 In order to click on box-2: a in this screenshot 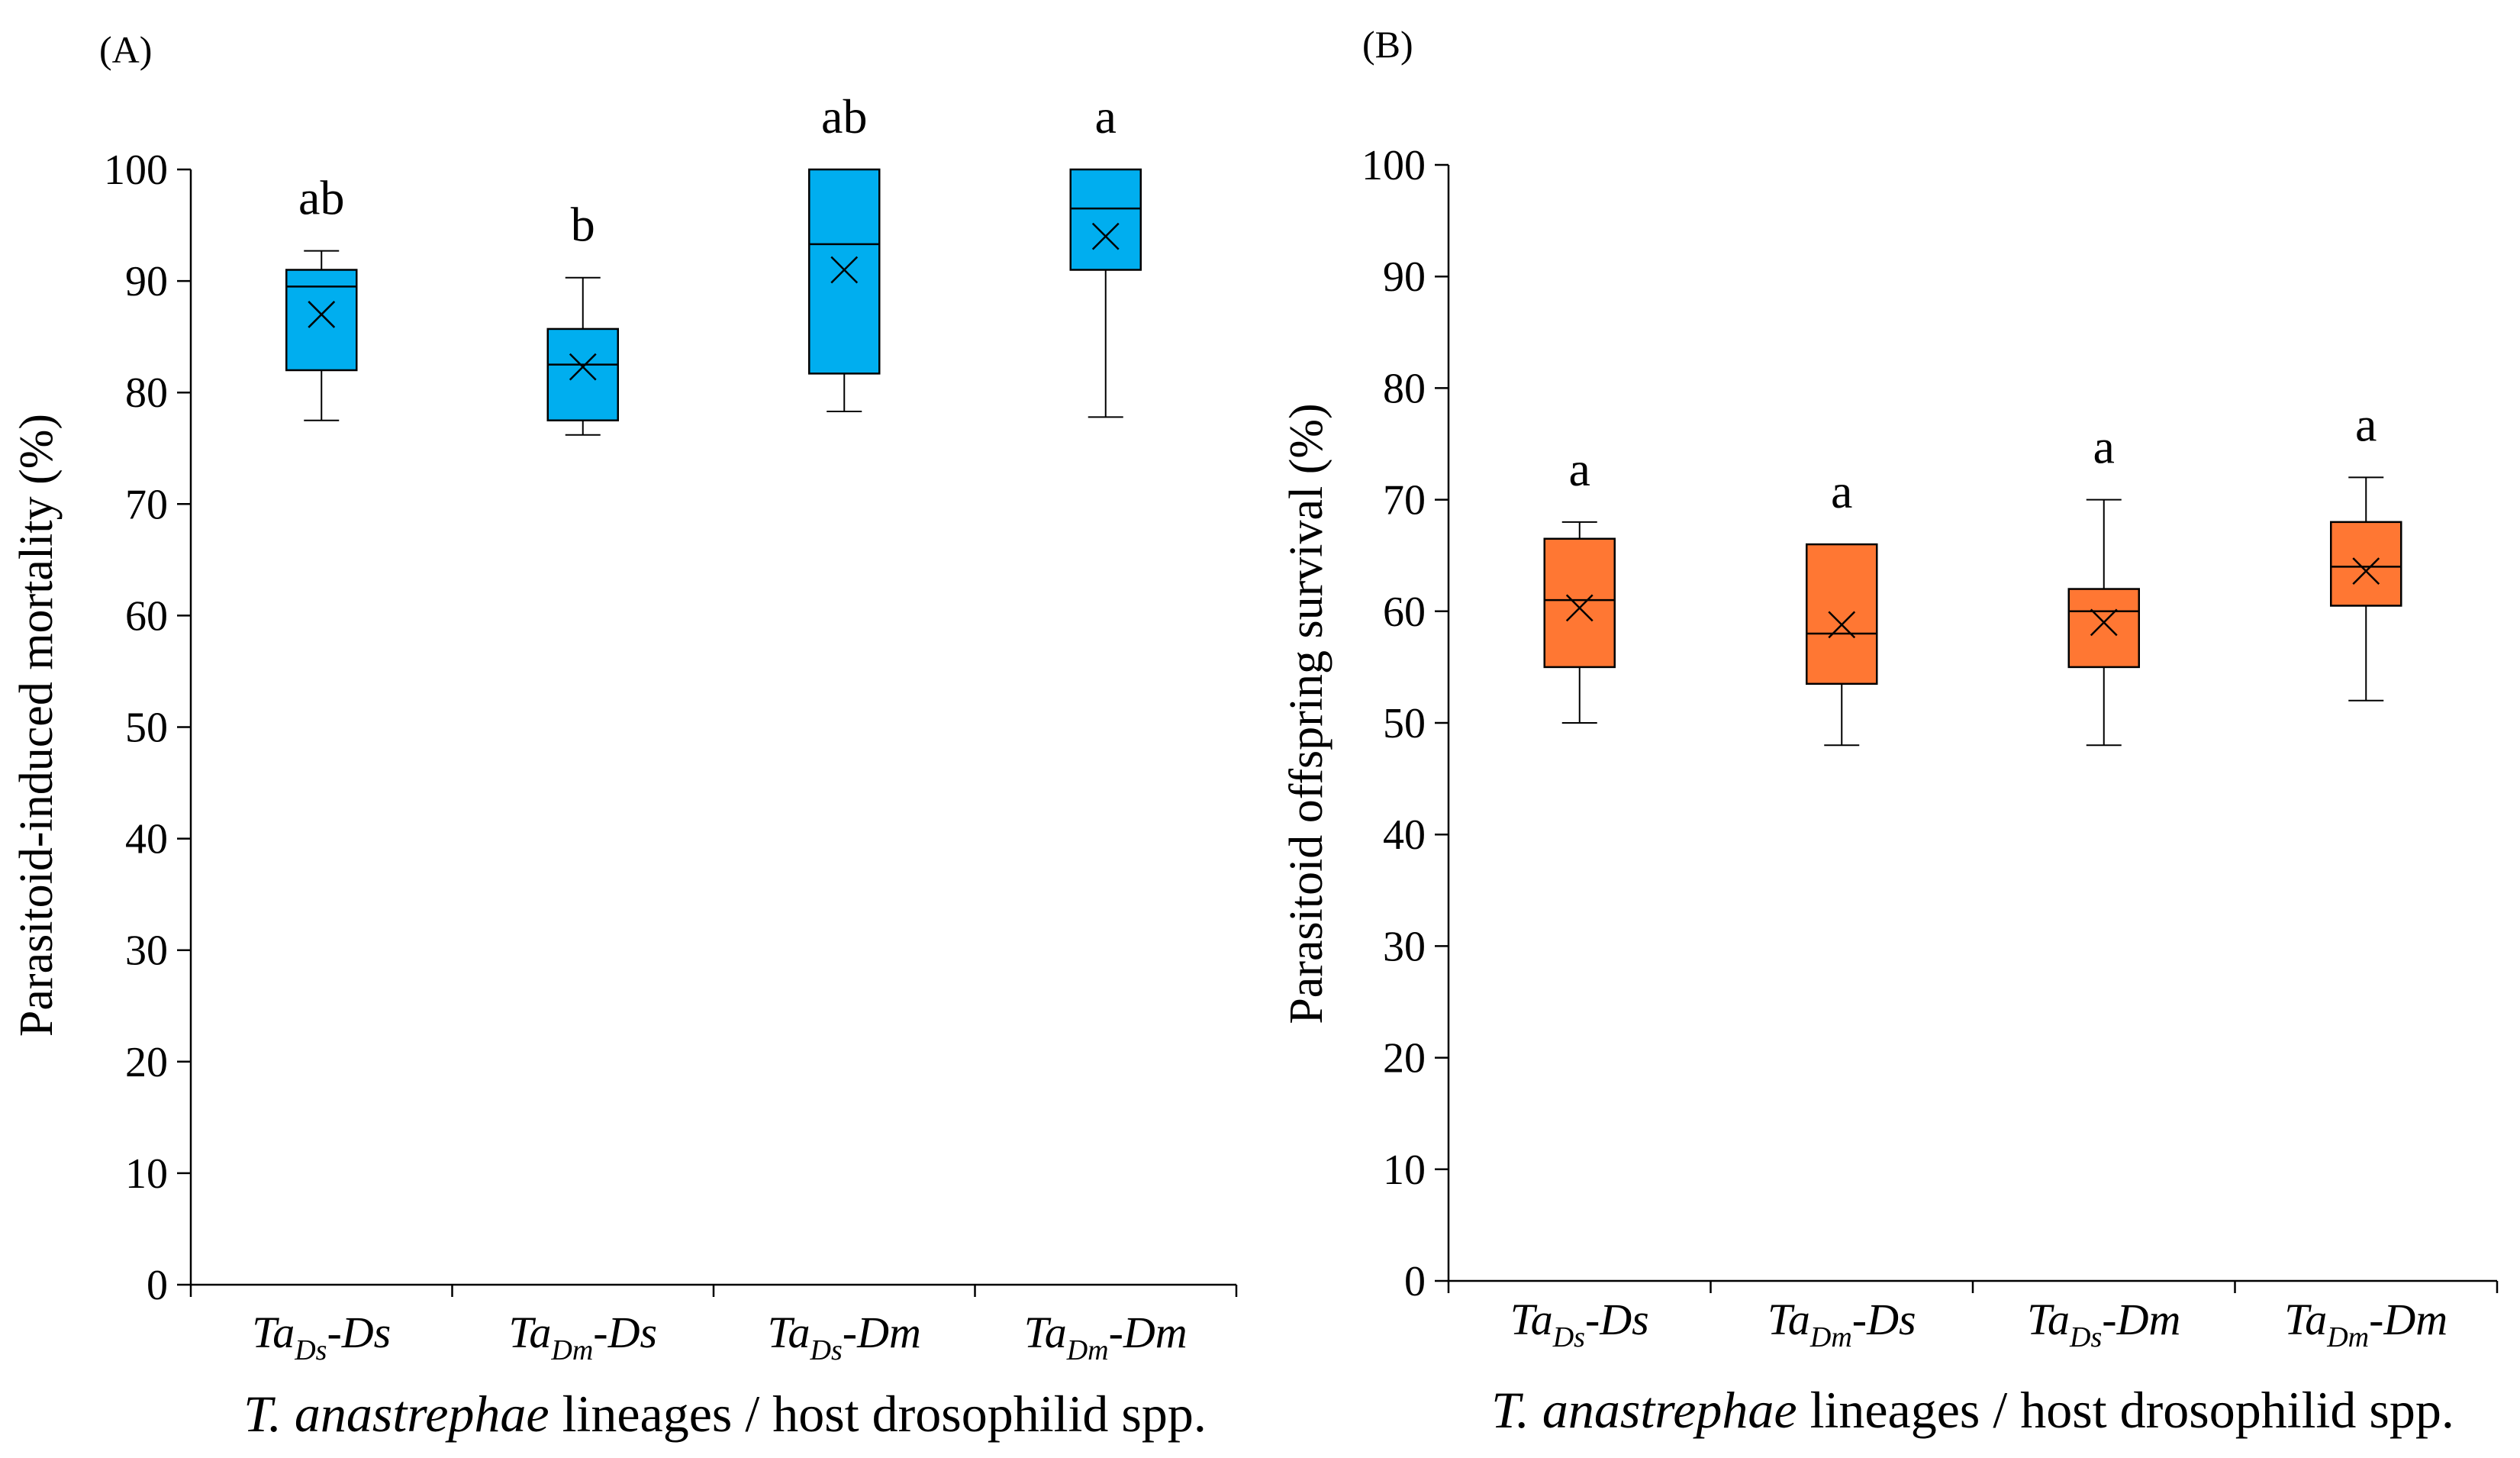, I will do `click(1842, 605)`.